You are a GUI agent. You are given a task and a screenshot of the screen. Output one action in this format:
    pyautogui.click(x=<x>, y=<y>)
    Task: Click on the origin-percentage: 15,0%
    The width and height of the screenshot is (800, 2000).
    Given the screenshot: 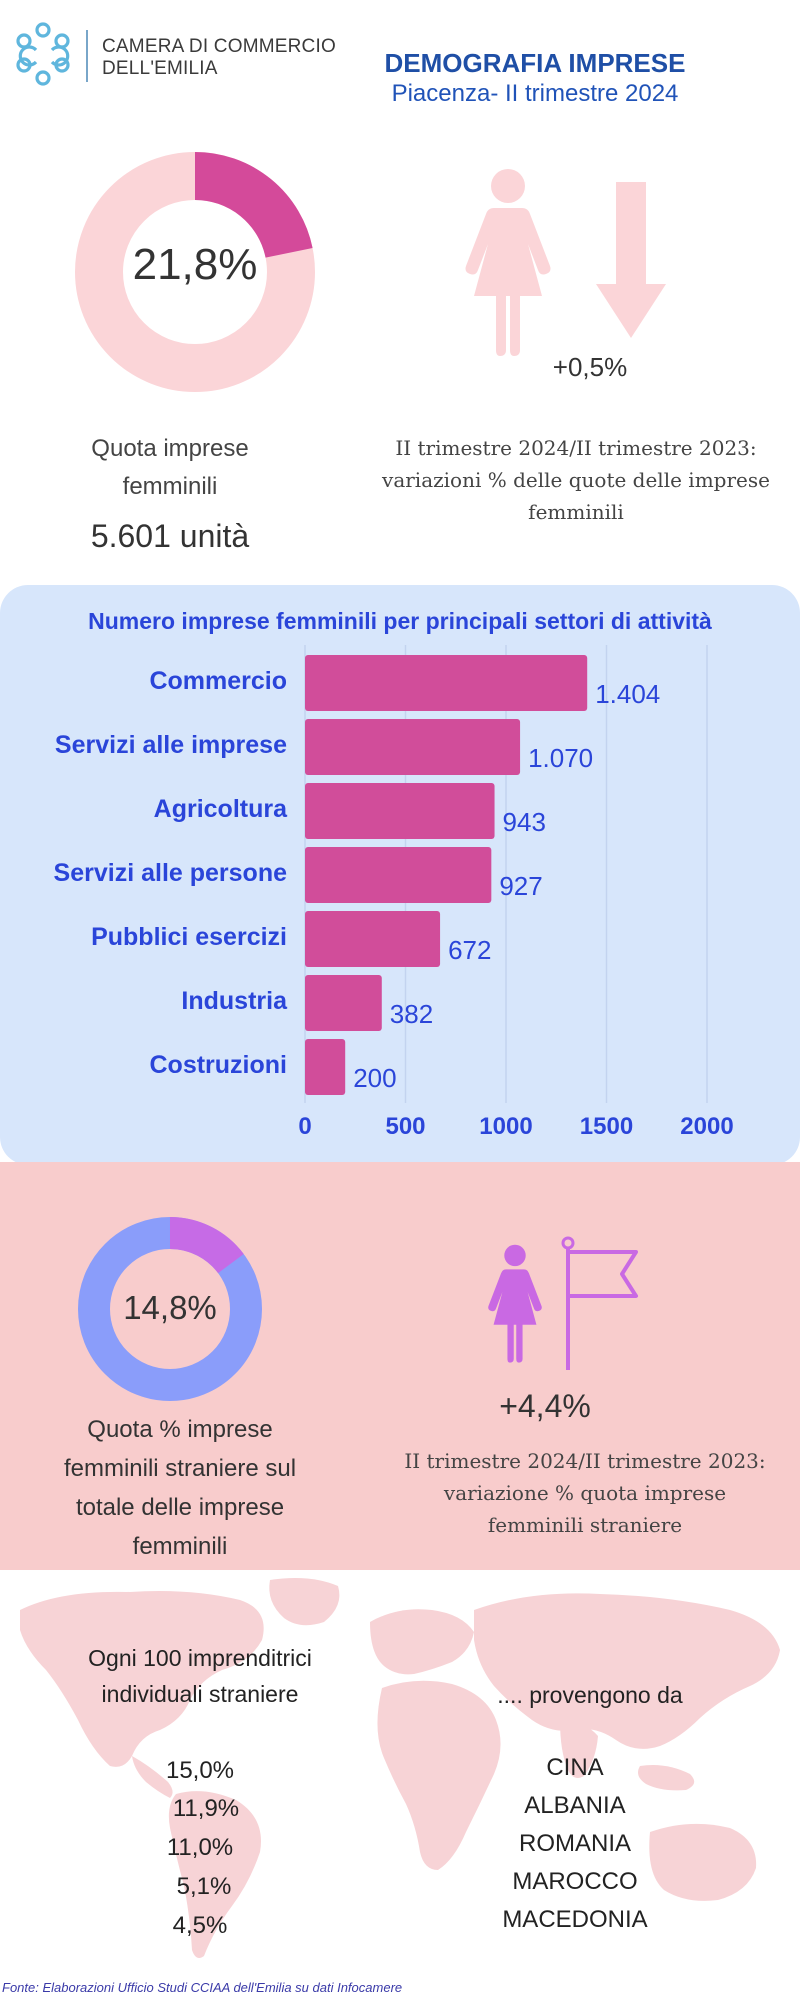 What is the action you would take?
    pyautogui.click(x=200, y=1770)
    